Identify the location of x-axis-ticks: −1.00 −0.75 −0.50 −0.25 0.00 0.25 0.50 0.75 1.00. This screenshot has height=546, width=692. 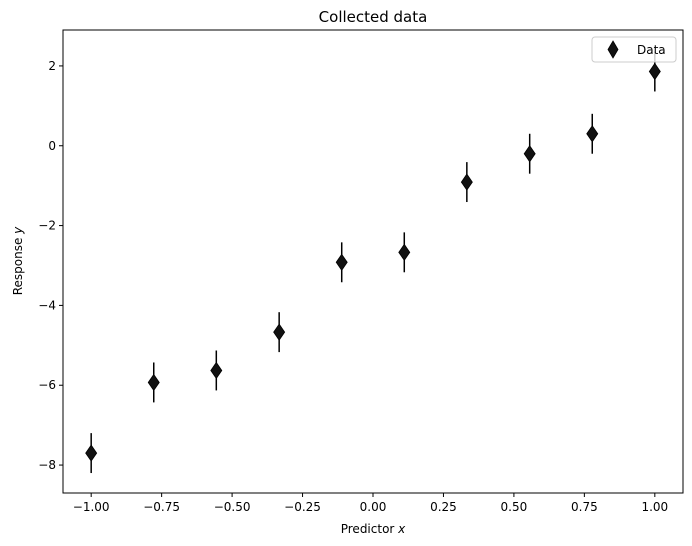
(370, 503).